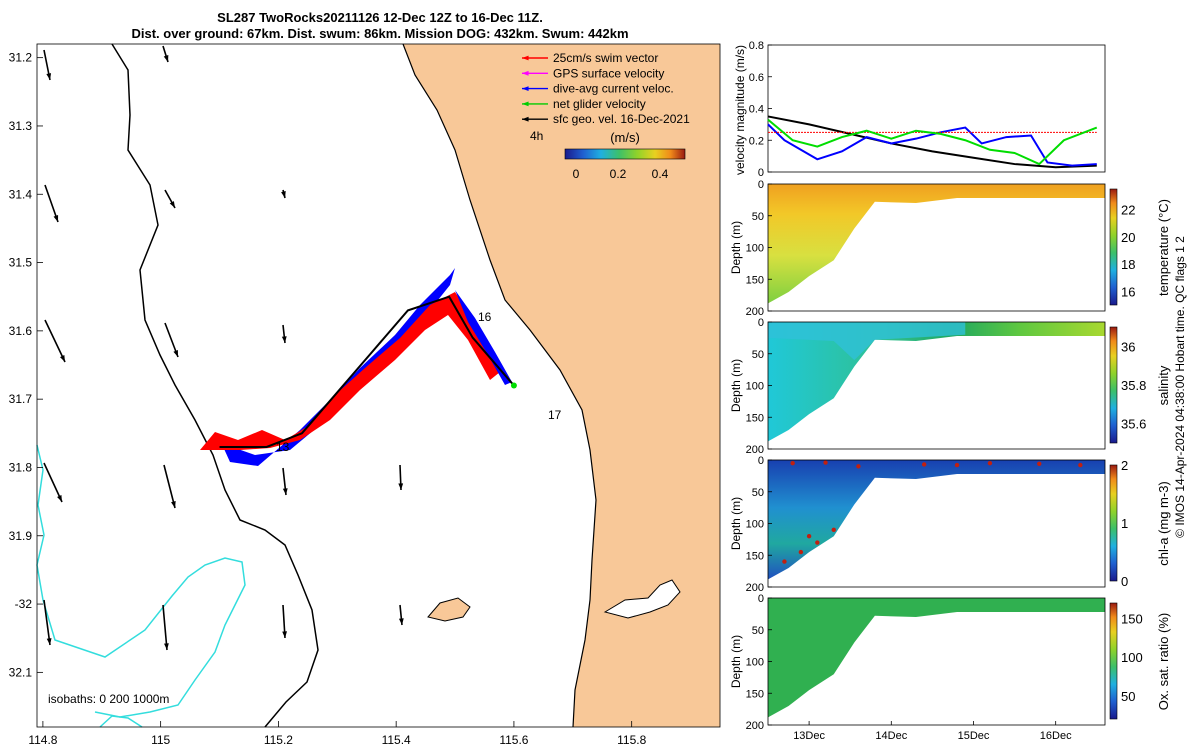  What do you see at coordinates (1163, 662) in the screenshot?
I see `section-colorbar-label: Ox. sat. ratio (%)` at bounding box center [1163, 662].